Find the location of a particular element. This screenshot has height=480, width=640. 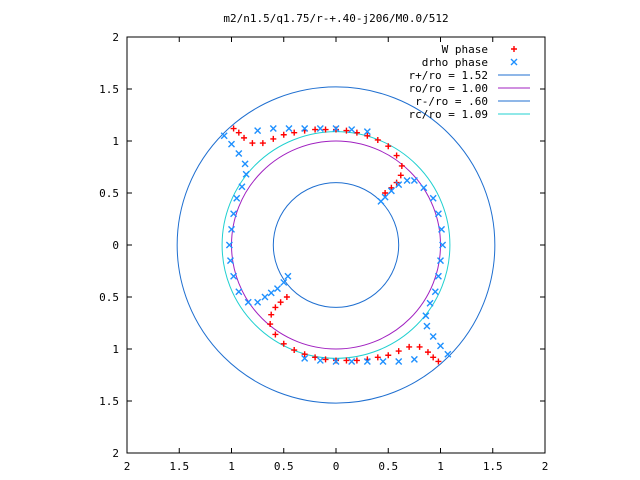

circle-mark is located at coordinates (336, 245).